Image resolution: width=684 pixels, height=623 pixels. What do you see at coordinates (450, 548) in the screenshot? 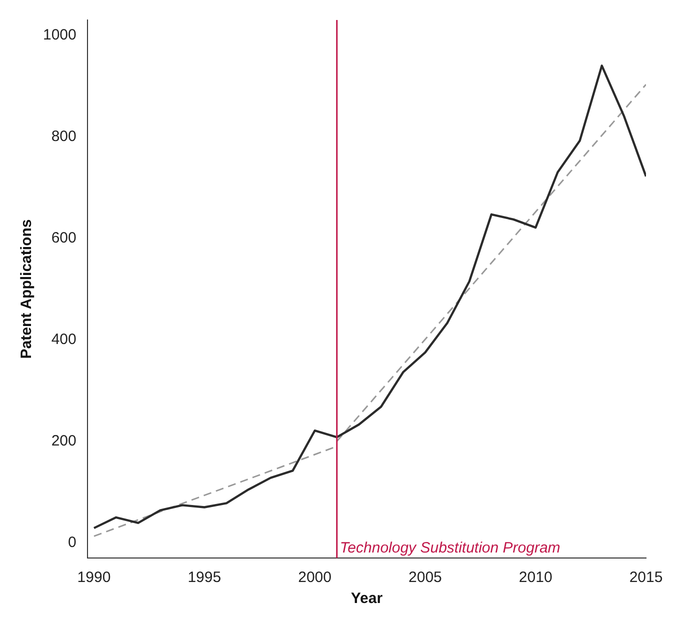
I see `ref-line-label: Technology Substitution Program` at bounding box center [450, 548].